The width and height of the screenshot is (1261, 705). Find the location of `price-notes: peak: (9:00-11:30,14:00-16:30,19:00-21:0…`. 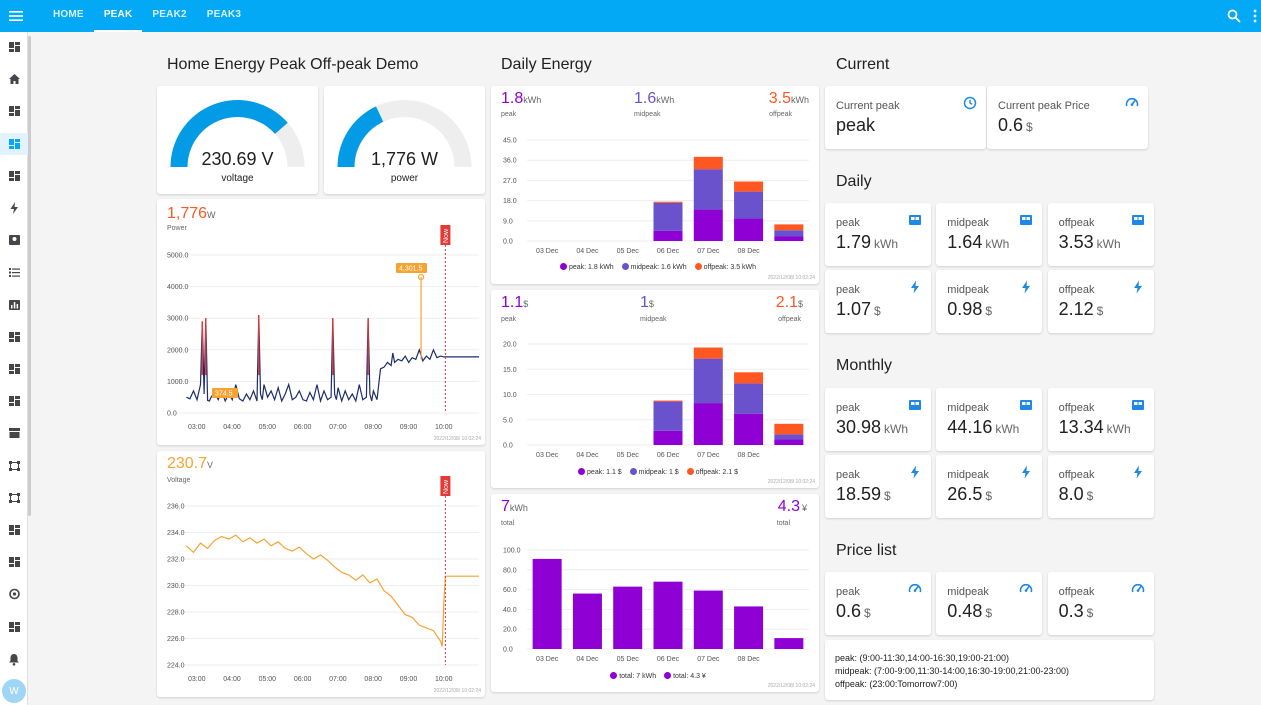

price-notes: peak: (9:00-11:30,14:00-16:30,19:00-21:0… is located at coordinates (952, 671).